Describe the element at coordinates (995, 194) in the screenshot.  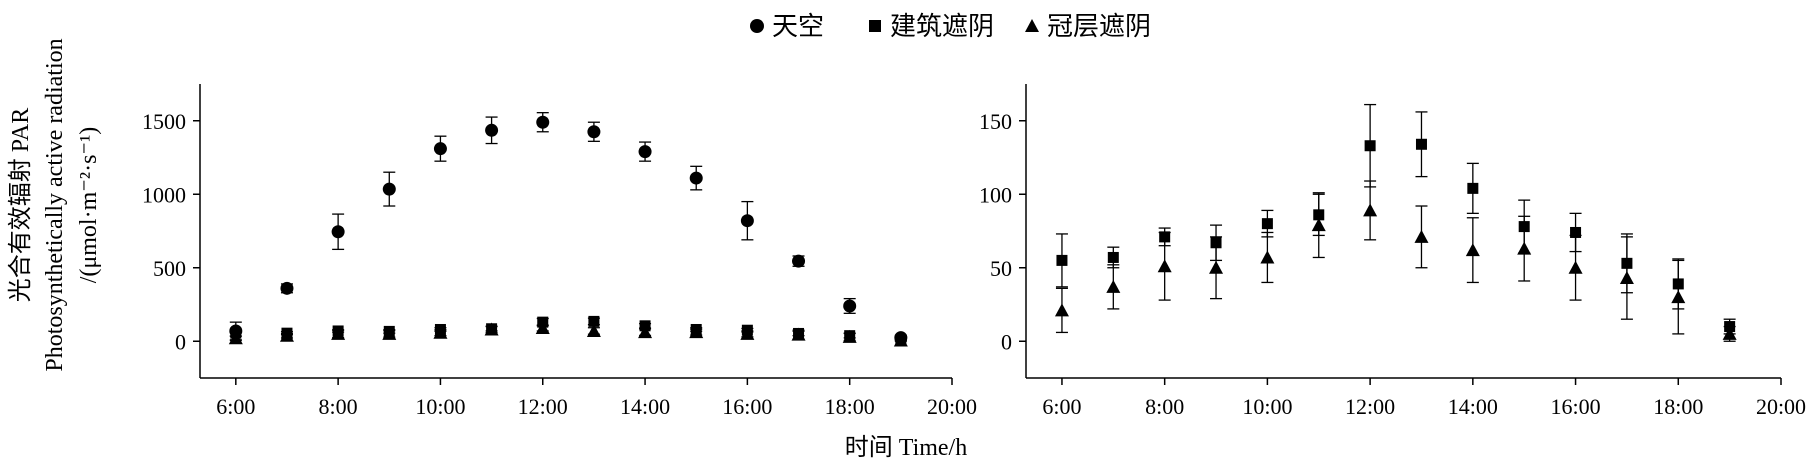
I see `y-tick-label: 100` at that location.